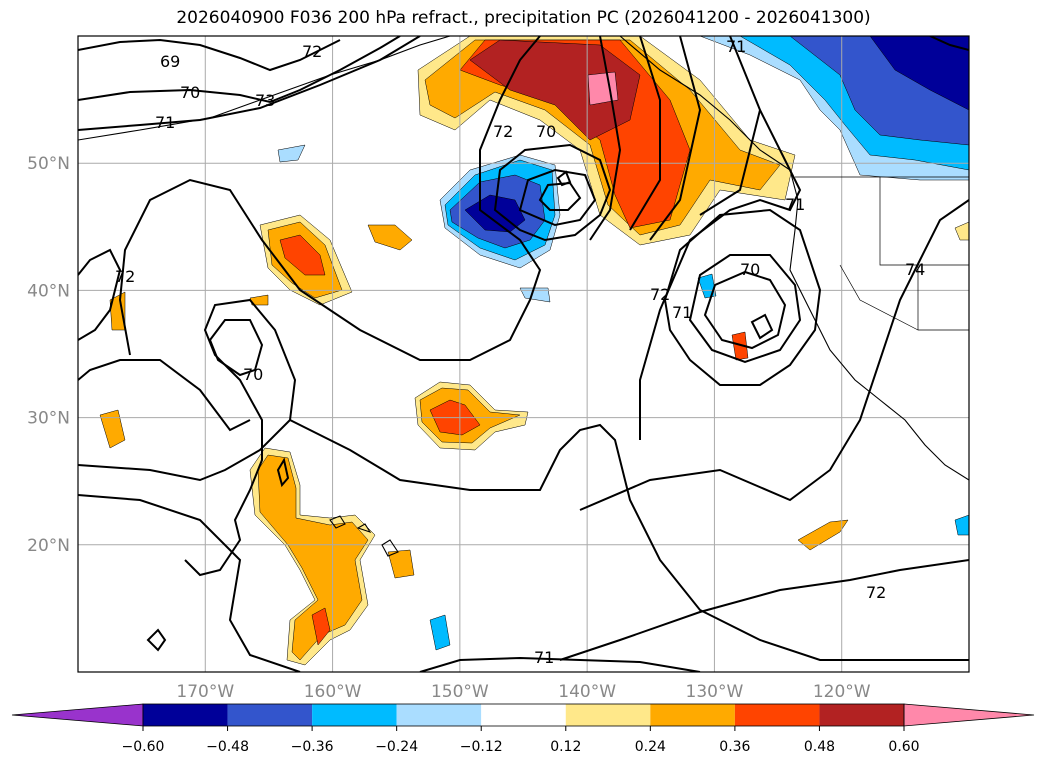 The height and width of the screenshot is (765, 1047). What do you see at coordinates (187, 437) in the screenshot?
I see `contour-71-south` at bounding box center [187, 437].